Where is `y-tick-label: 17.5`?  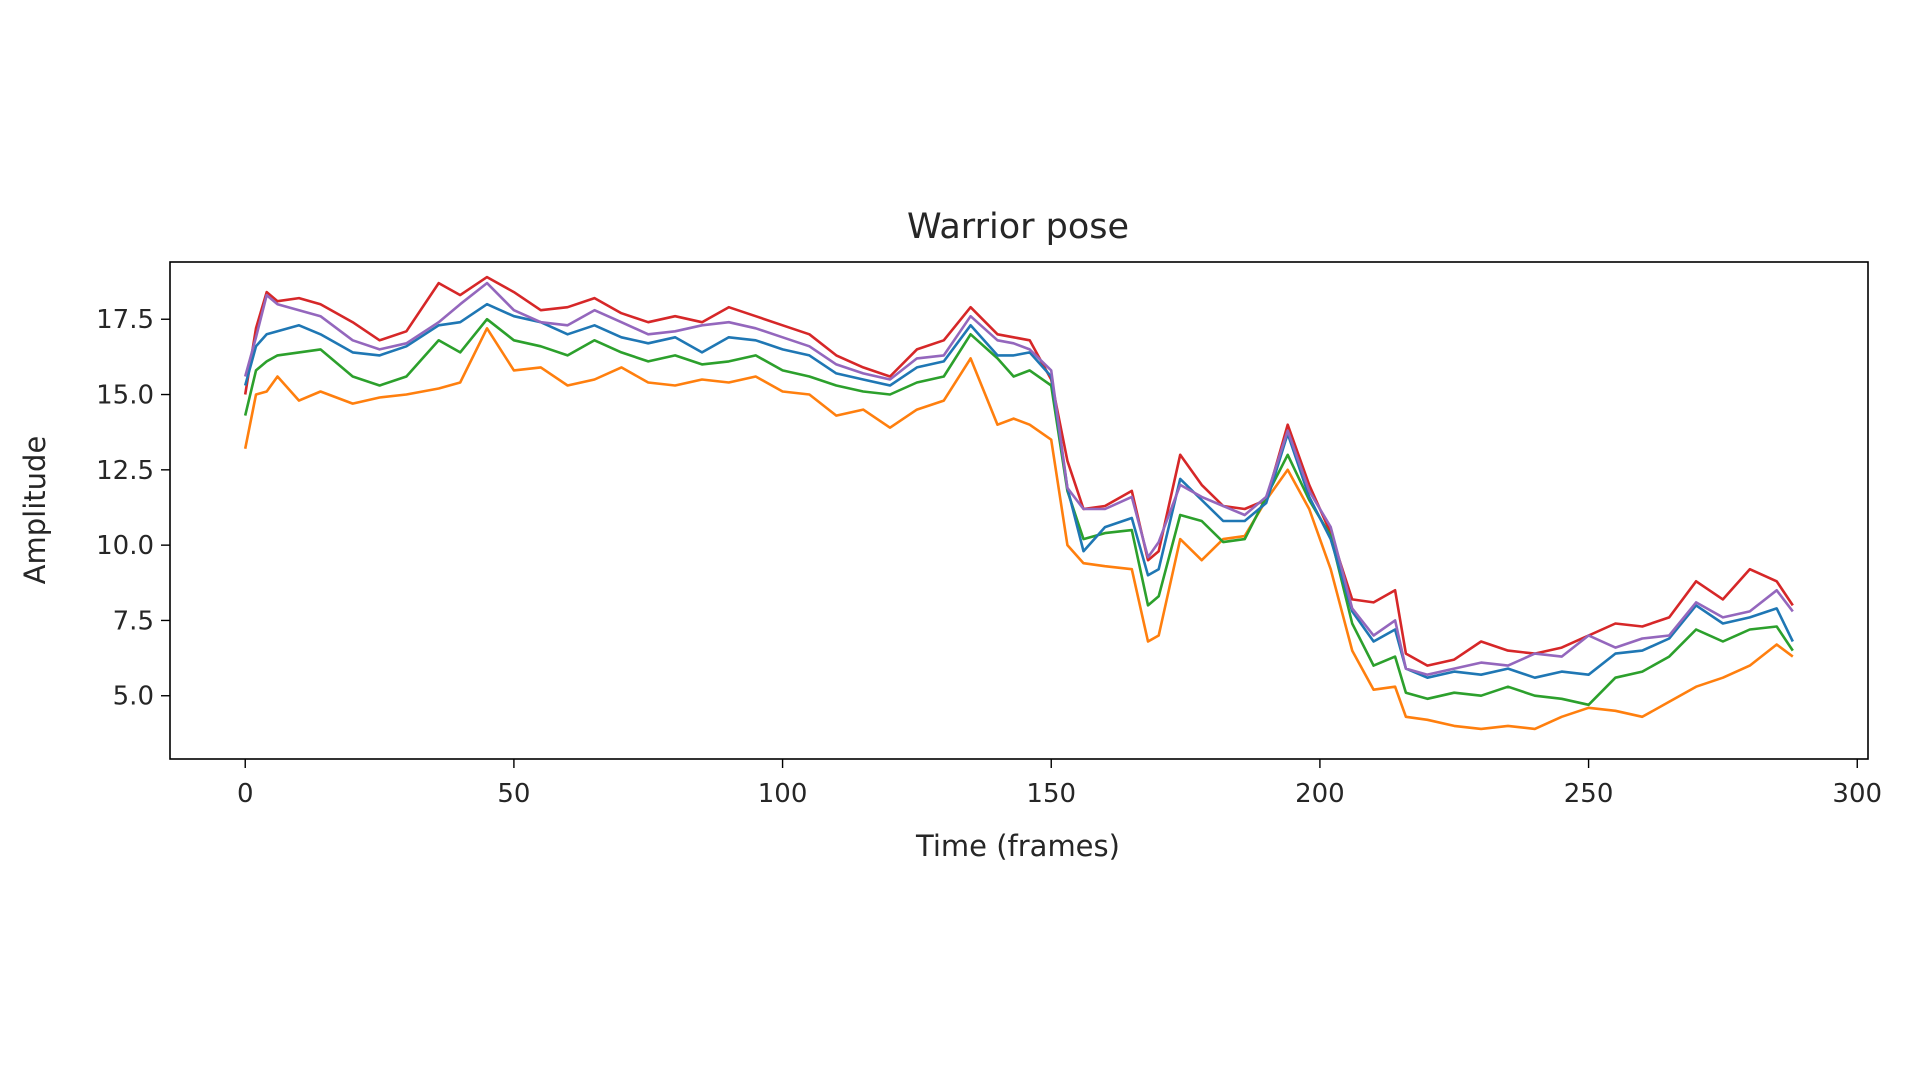
y-tick-label: 17.5 is located at coordinates (125, 320).